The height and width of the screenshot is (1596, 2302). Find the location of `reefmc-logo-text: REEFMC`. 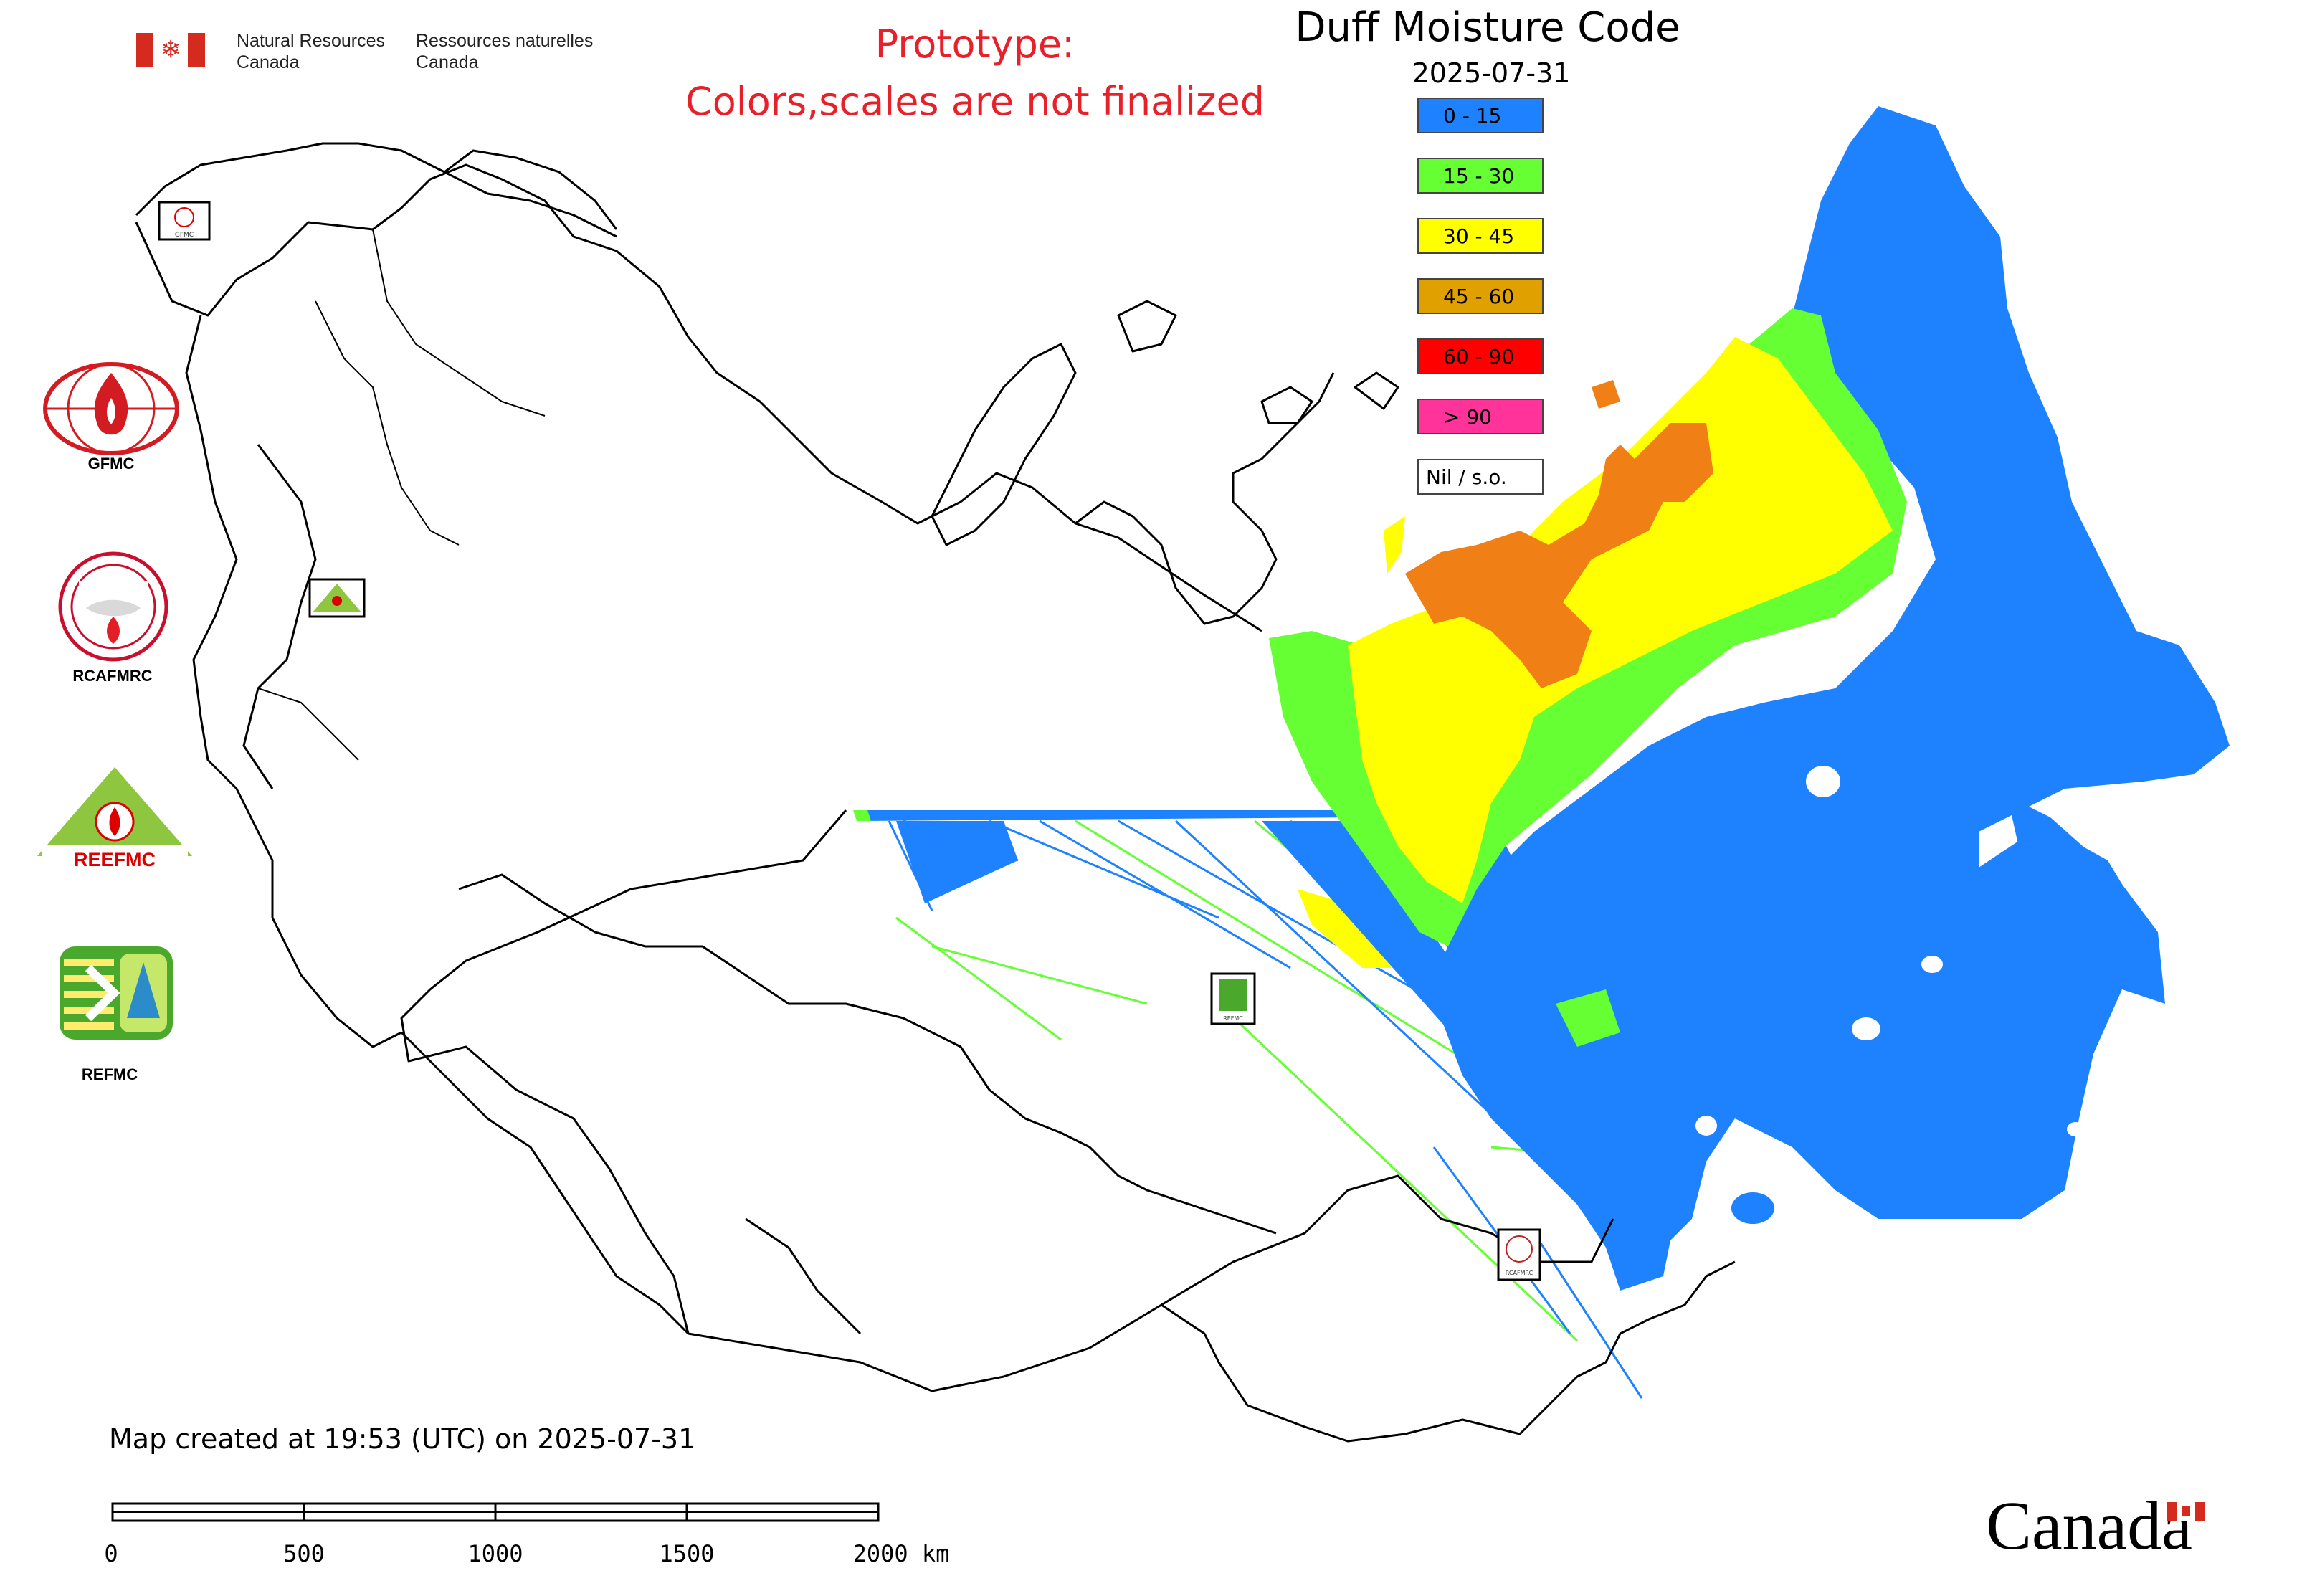

reefmc-logo-text: REEFMC is located at coordinates (115, 859).